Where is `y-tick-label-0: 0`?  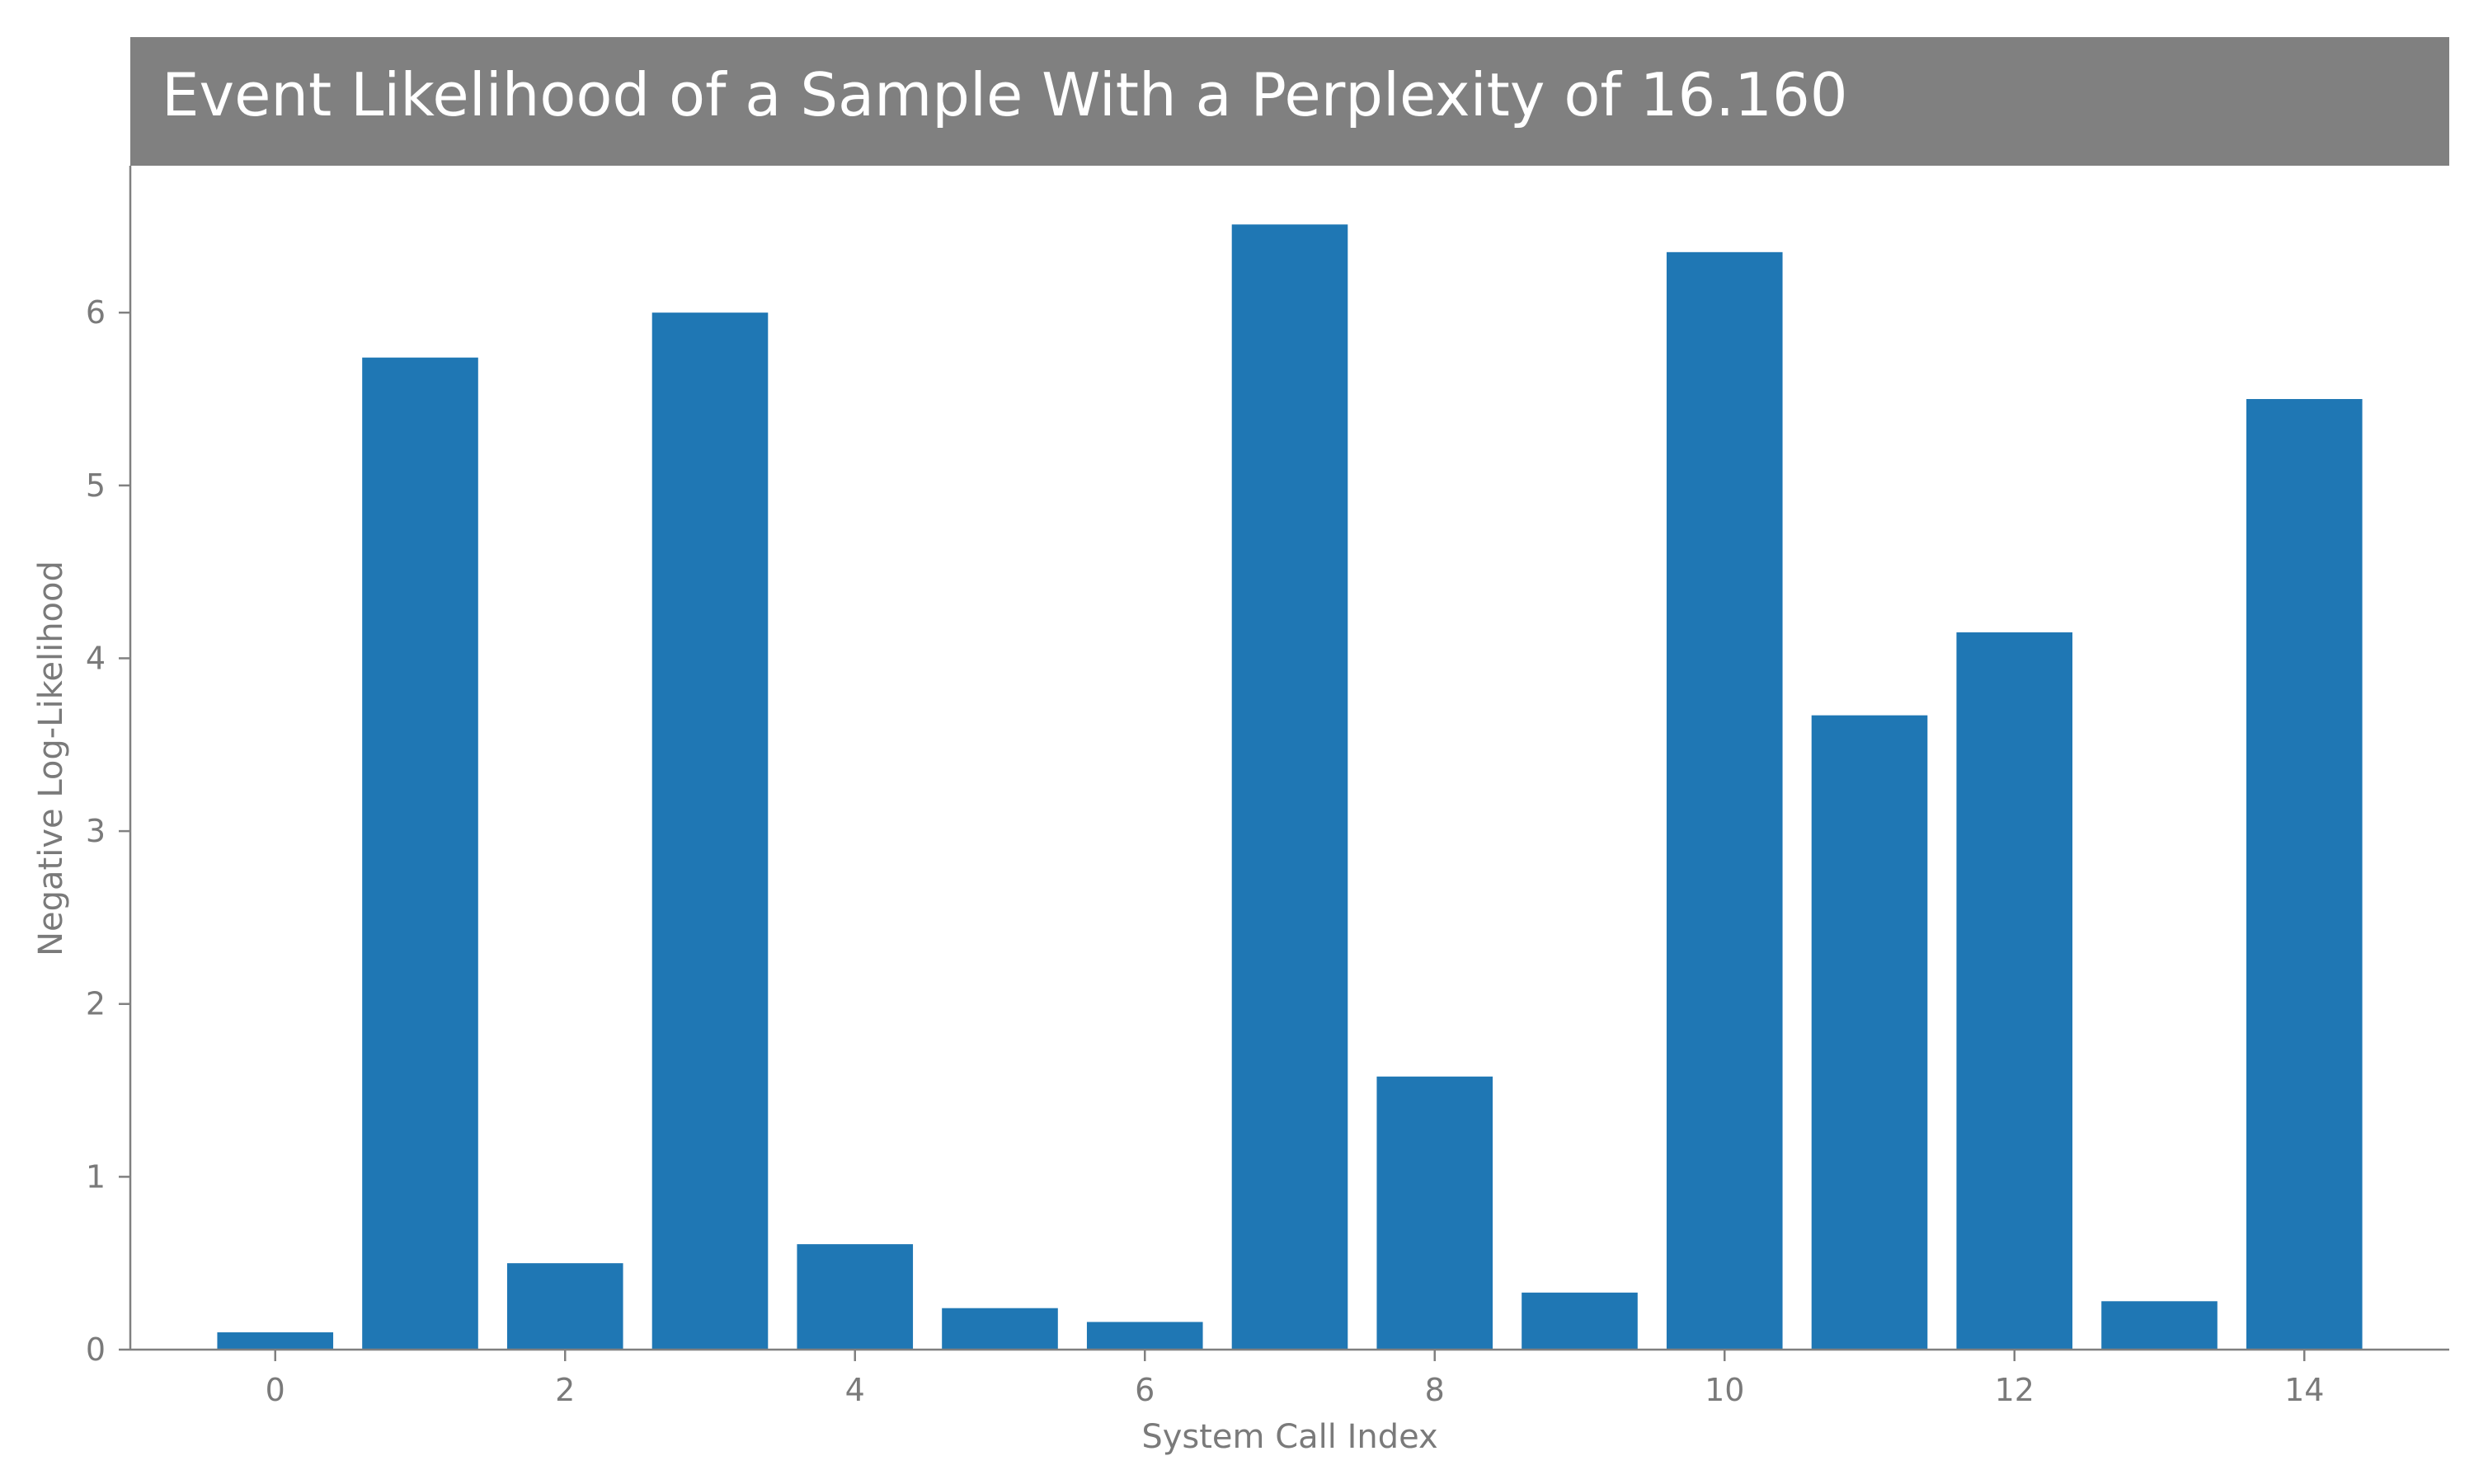 y-tick-label-0: 0 is located at coordinates (96, 1349).